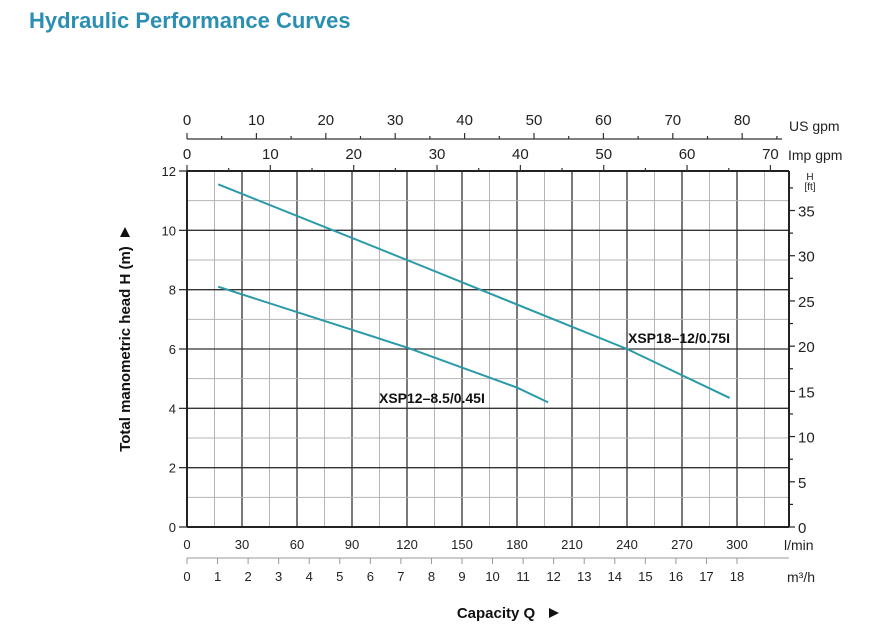 This screenshot has height=639, width=871. Describe the element at coordinates (737, 576) in the screenshot. I see `m3h-tick-label: 18` at that location.